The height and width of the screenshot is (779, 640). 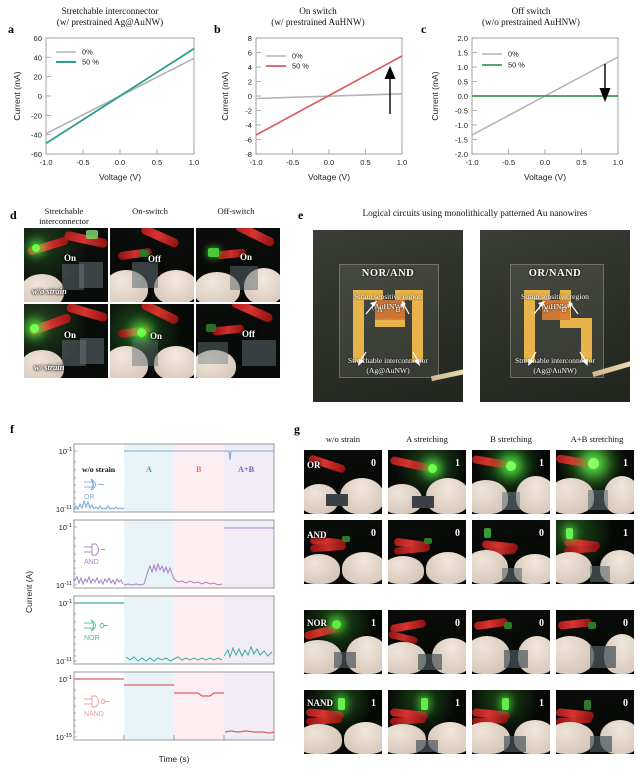 I want to click on panel-b-title-line2: (w/ prestrained AuHNW), so click(x=318, y=22).